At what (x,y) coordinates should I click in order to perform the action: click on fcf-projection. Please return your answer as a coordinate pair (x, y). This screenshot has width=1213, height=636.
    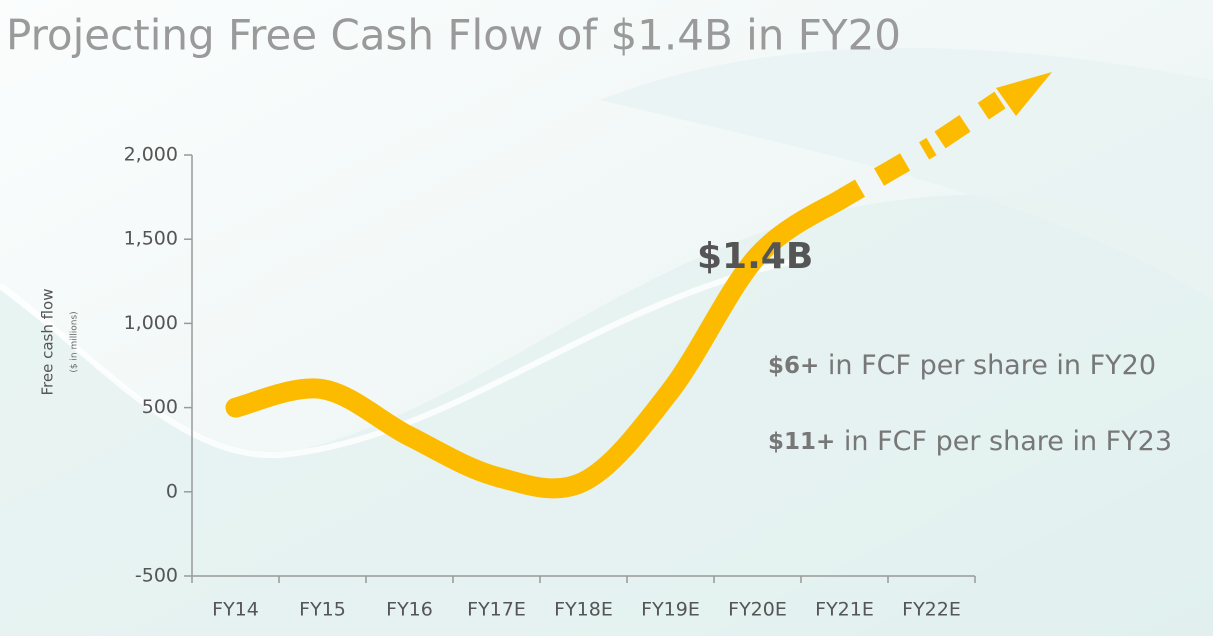
    Looking at the image, I should click on (888, 171).